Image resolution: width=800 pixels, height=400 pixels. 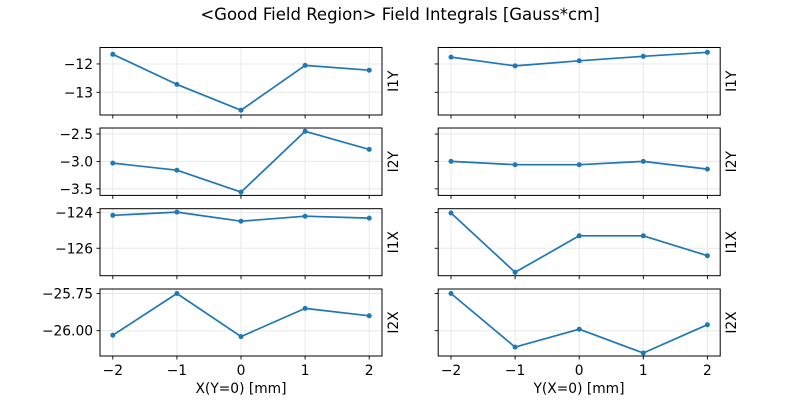 What do you see at coordinates (76, 135) in the screenshot?
I see `y-tick-label: −2.5` at bounding box center [76, 135].